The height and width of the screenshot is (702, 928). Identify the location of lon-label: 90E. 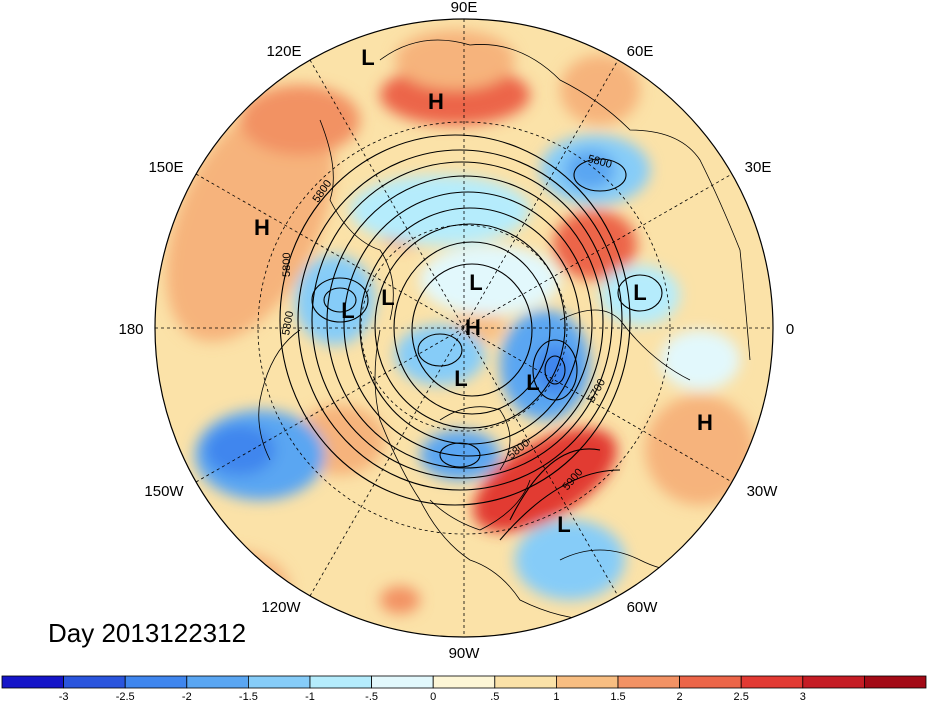
(464, 8).